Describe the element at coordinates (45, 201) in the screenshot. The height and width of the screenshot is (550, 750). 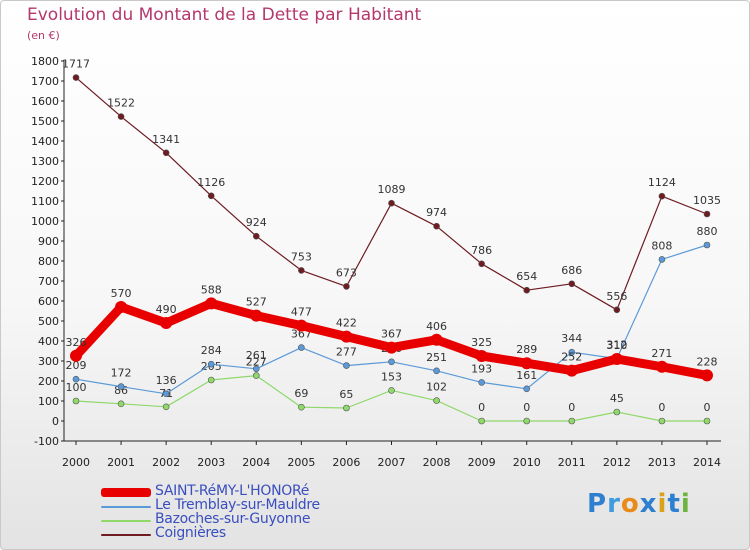
I see `y-tick-label: 1100` at that location.